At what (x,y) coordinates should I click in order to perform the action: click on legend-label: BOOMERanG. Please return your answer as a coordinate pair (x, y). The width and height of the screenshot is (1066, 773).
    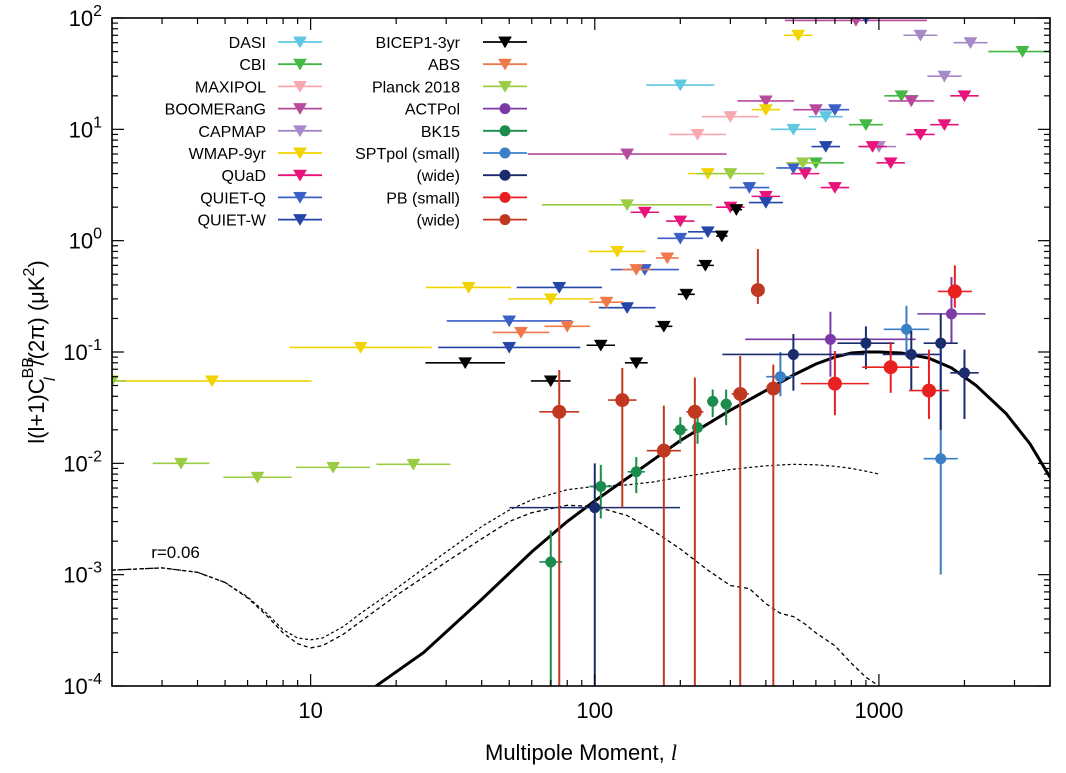
    Looking at the image, I should click on (215, 110).